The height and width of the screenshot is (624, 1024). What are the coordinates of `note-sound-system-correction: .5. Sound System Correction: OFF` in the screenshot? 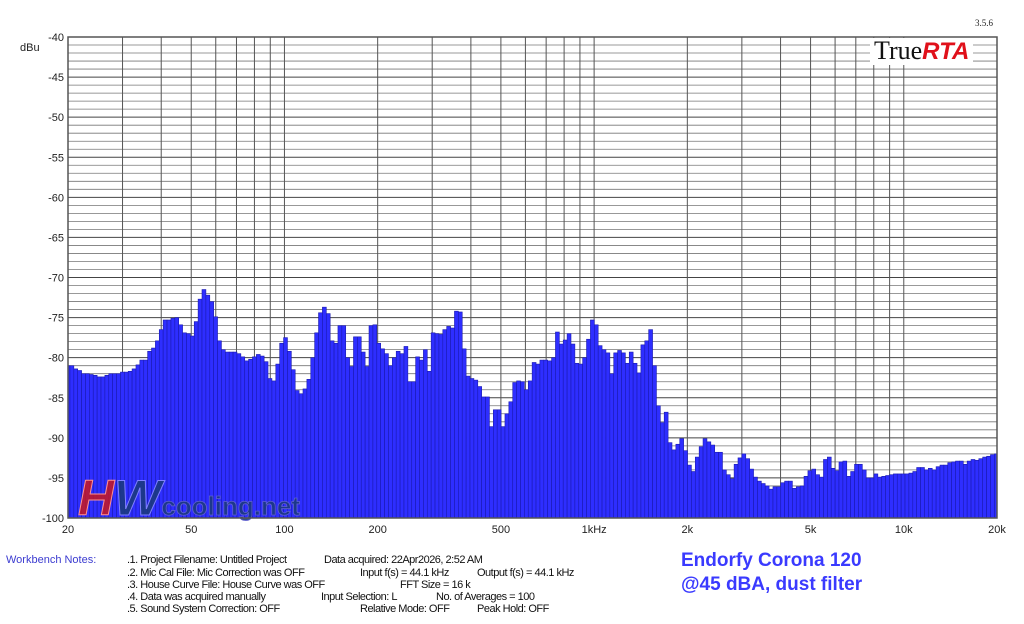 It's located at (203, 609).